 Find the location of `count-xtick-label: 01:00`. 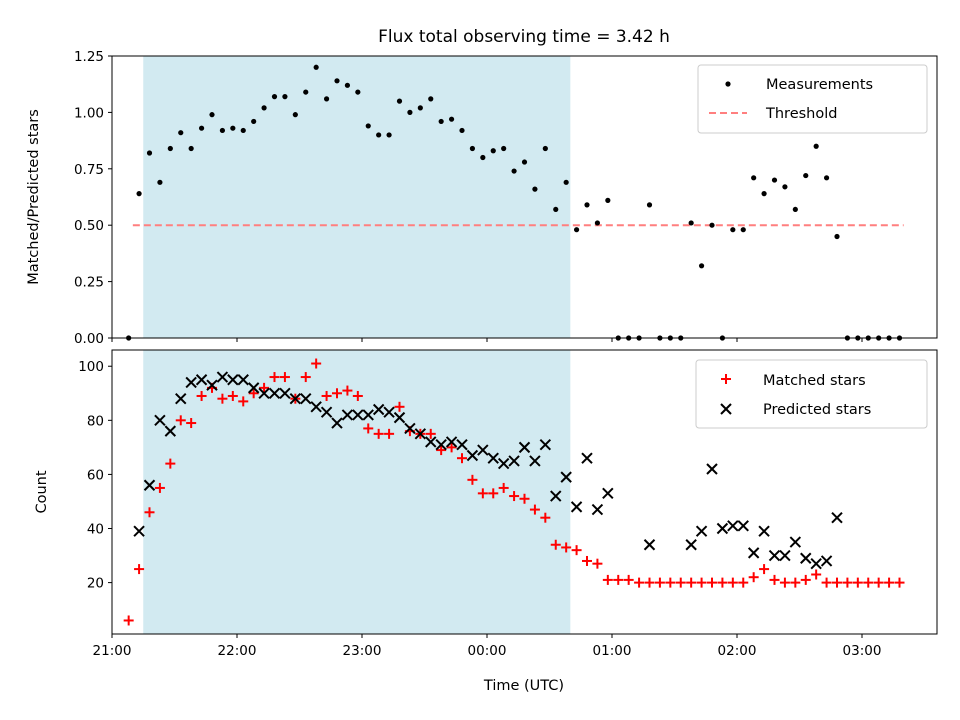

count-xtick-label: 01:00 is located at coordinates (612, 651).